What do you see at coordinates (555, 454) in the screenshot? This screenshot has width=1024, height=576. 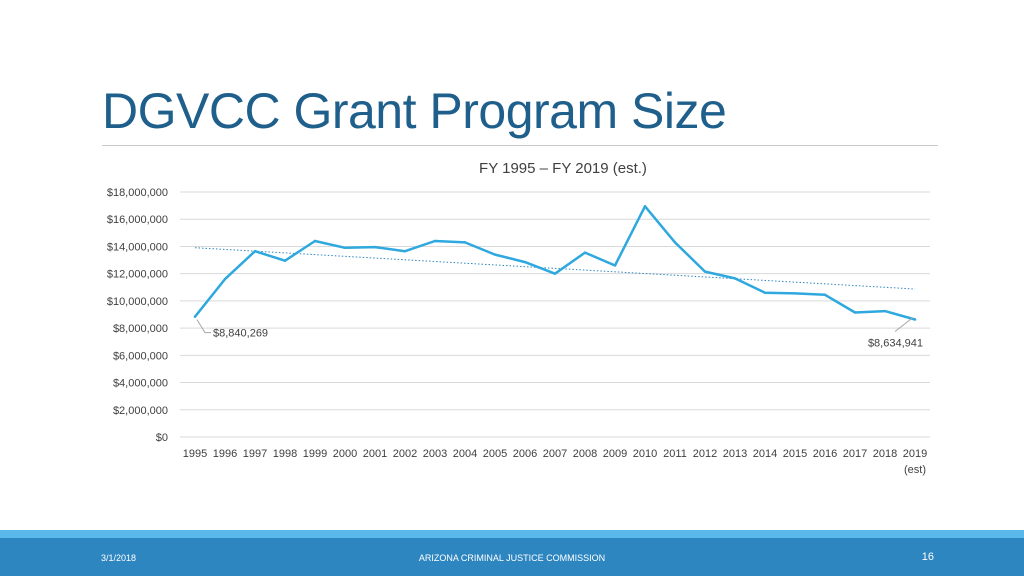 I see `x-tick-label: 2007` at bounding box center [555, 454].